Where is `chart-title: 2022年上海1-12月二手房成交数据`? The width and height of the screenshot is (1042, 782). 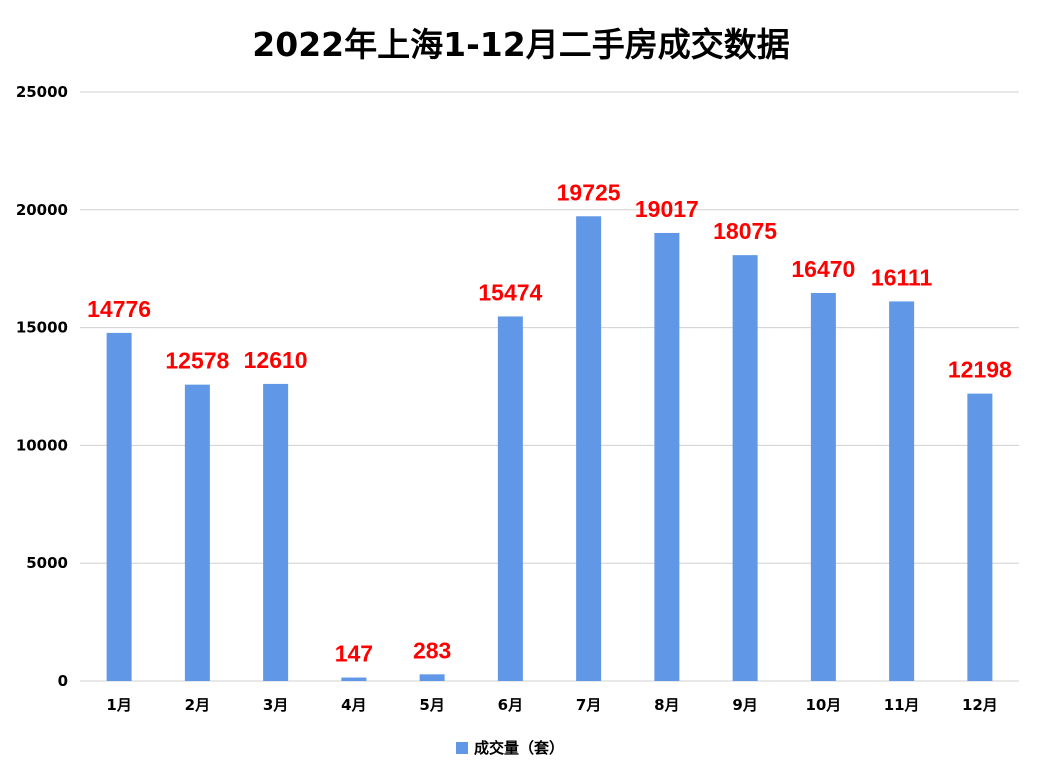 chart-title: 2022年上海1-12月二手房成交数据 is located at coordinates (521, 44).